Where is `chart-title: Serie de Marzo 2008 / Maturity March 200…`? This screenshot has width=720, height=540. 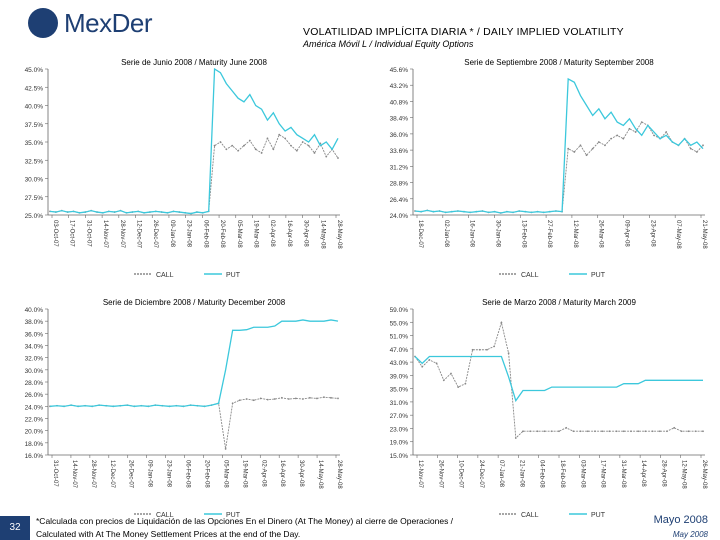
chart-title: Serie de Marzo 2008 / Maturity March 200… is located at coordinates (559, 302).